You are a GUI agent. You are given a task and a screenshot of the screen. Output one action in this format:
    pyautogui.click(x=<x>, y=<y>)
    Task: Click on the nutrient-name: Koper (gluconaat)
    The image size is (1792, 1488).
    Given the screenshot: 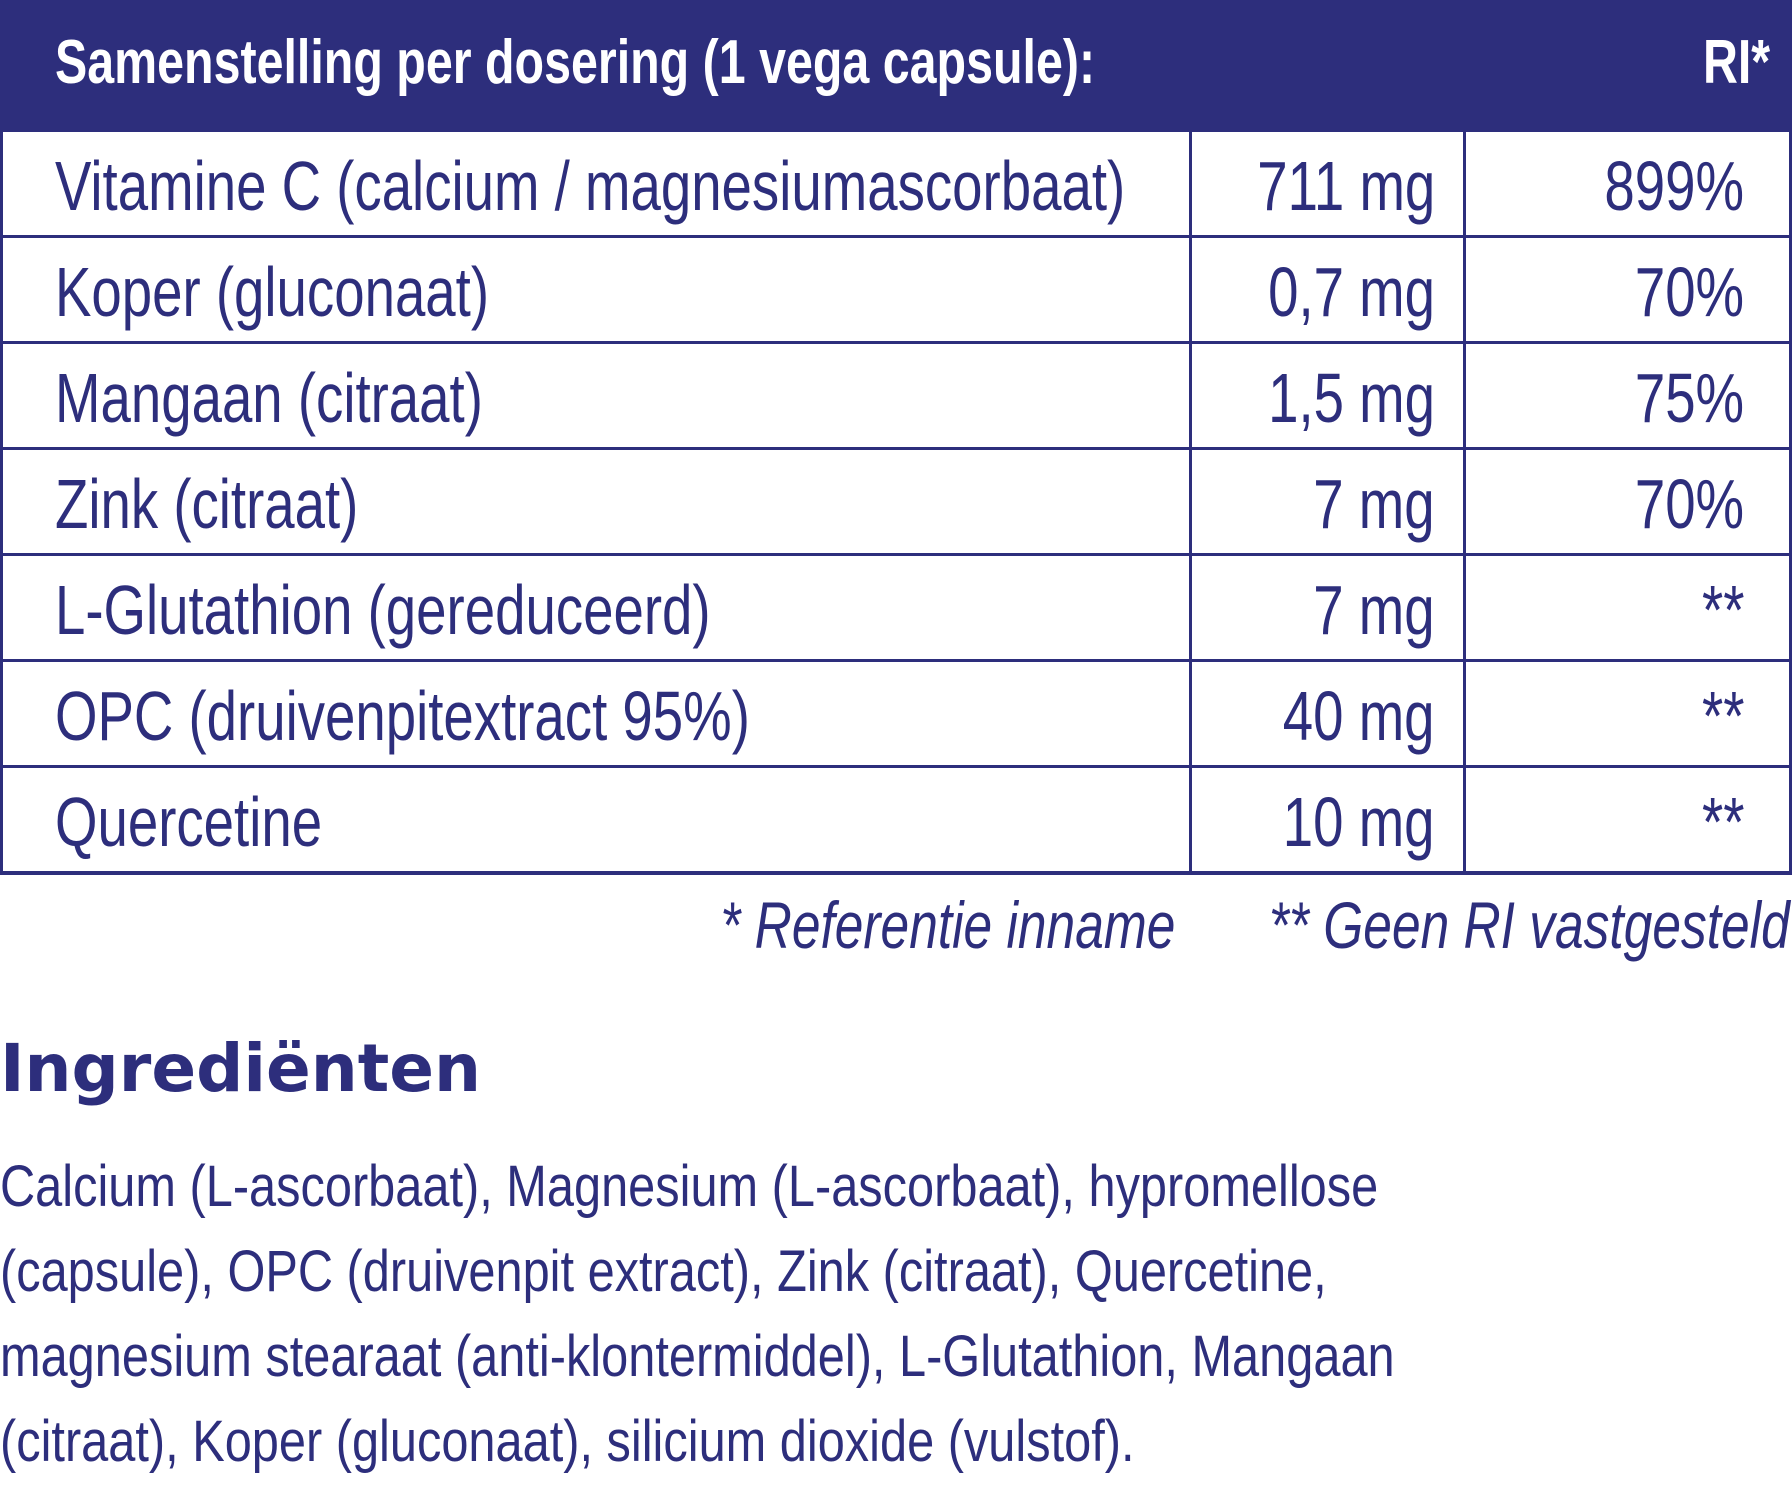 What is the action you would take?
    pyautogui.click(x=272, y=292)
    